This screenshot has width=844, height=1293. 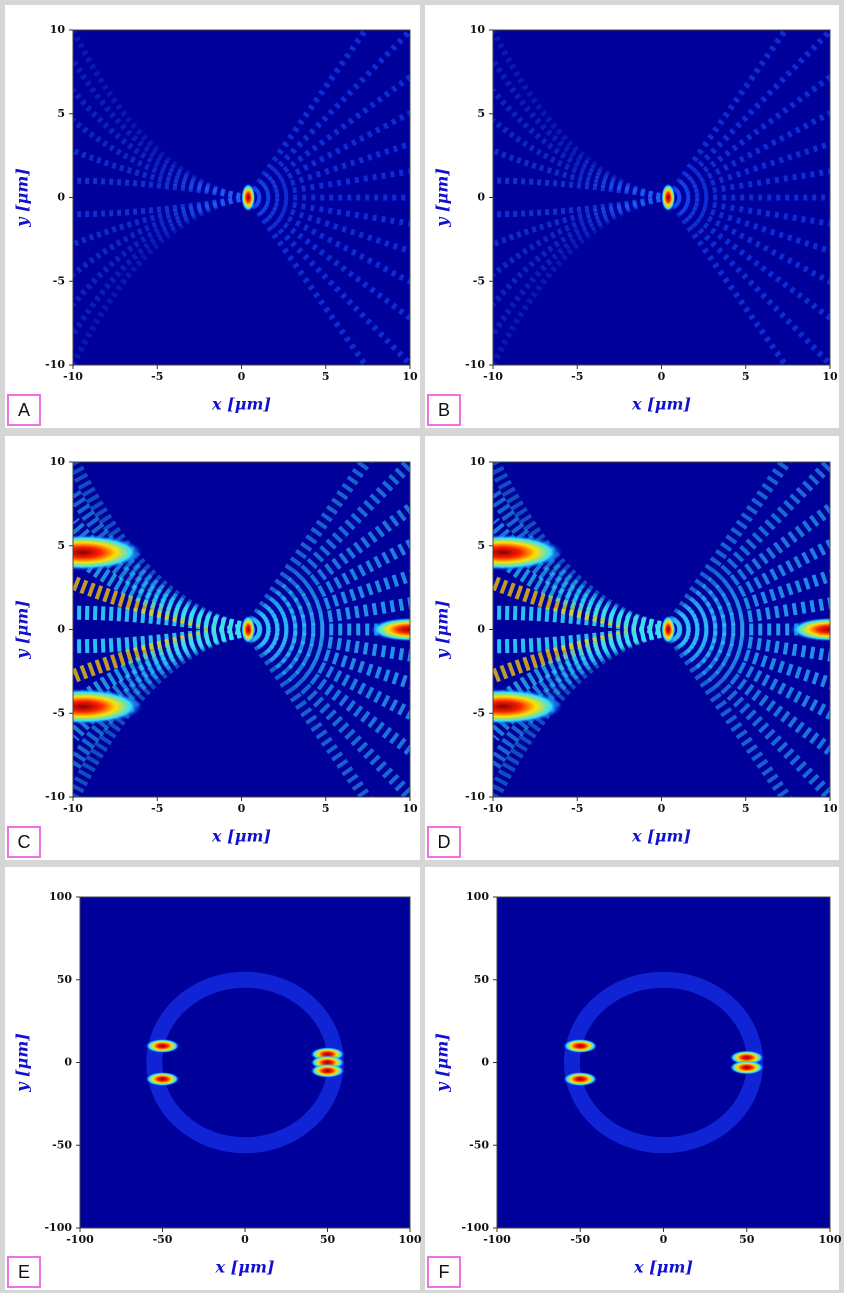 What do you see at coordinates (24, 410) in the screenshot?
I see `panel-label: A` at bounding box center [24, 410].